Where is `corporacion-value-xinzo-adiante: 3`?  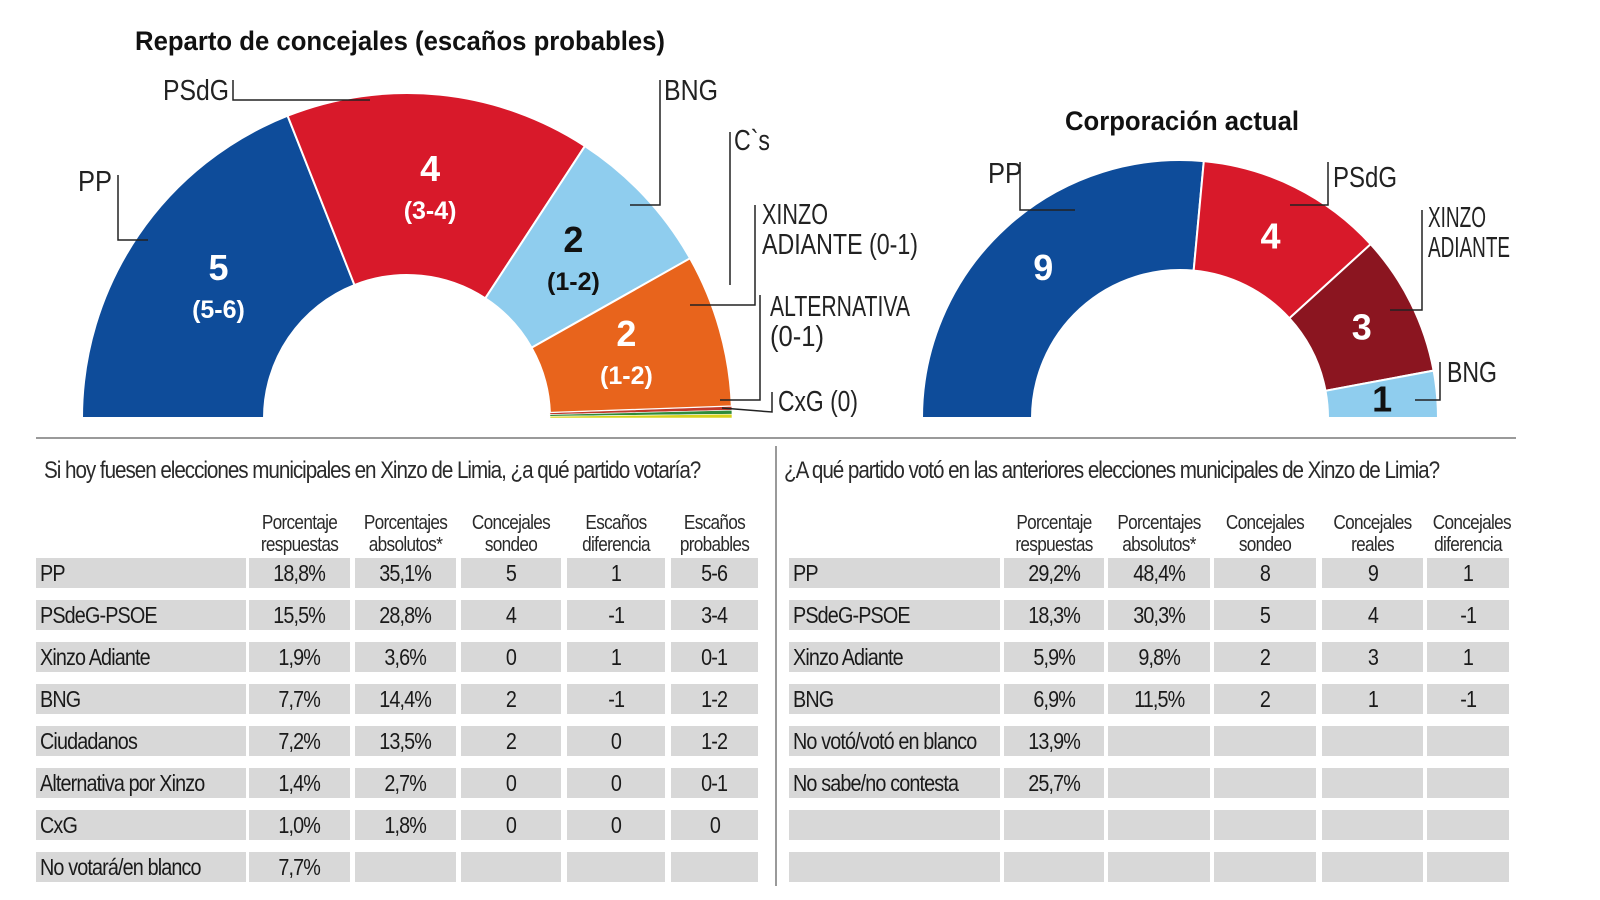
corporacion-value-xinzo-adiante: 3 is located at coordinates (1362, 327).